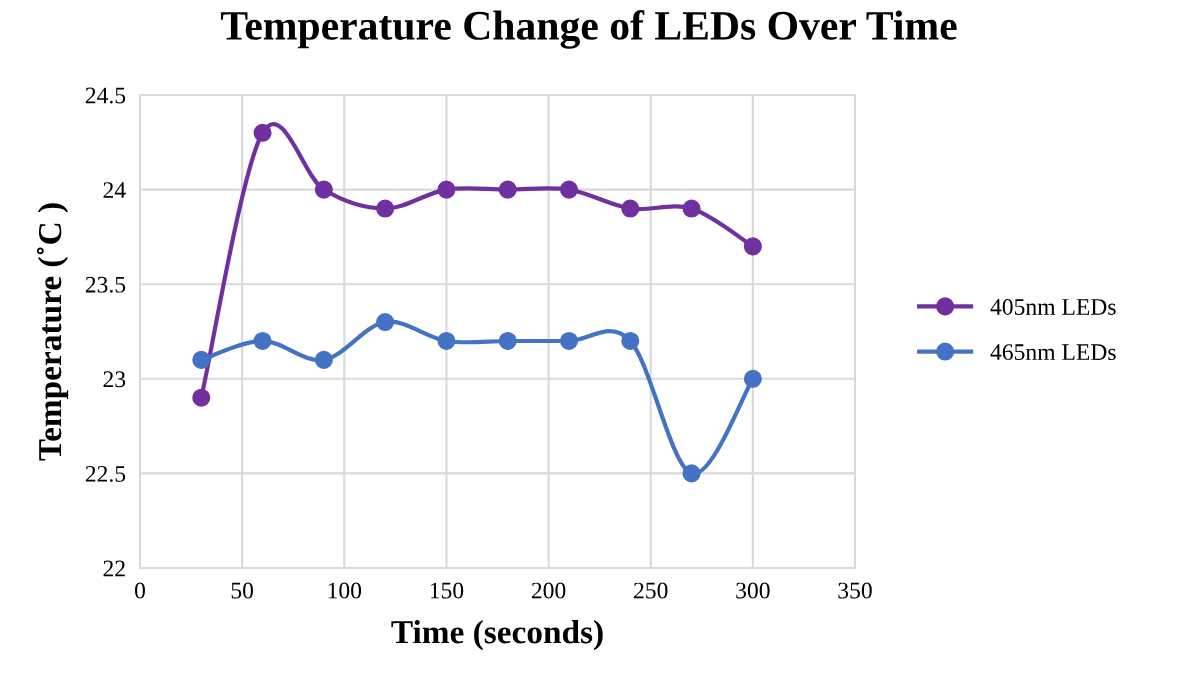  I want to click on legend-label: 405nm LEDs, so click(1053, 306).